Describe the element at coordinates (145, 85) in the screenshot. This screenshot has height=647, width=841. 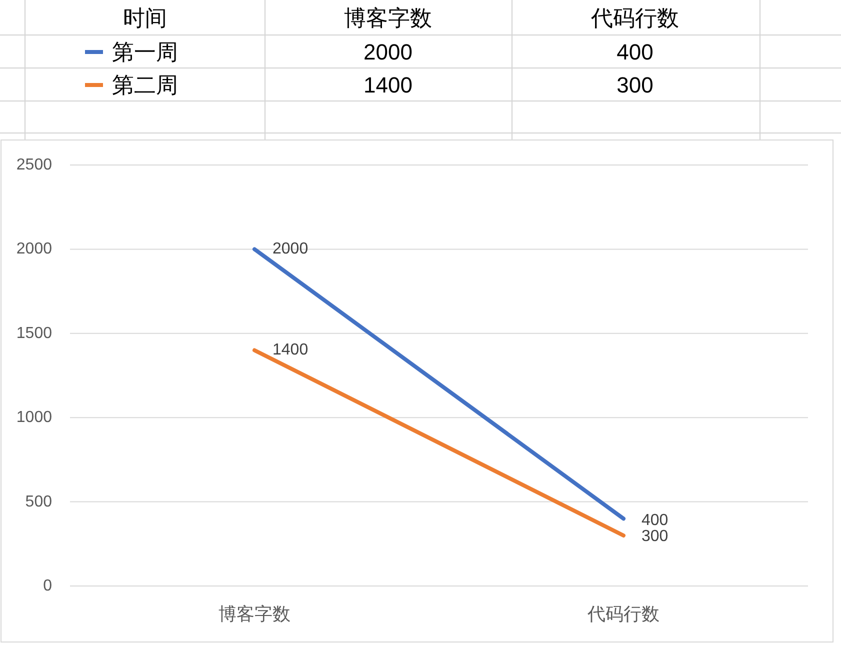
I see `legend-label: 第二周` at that location.